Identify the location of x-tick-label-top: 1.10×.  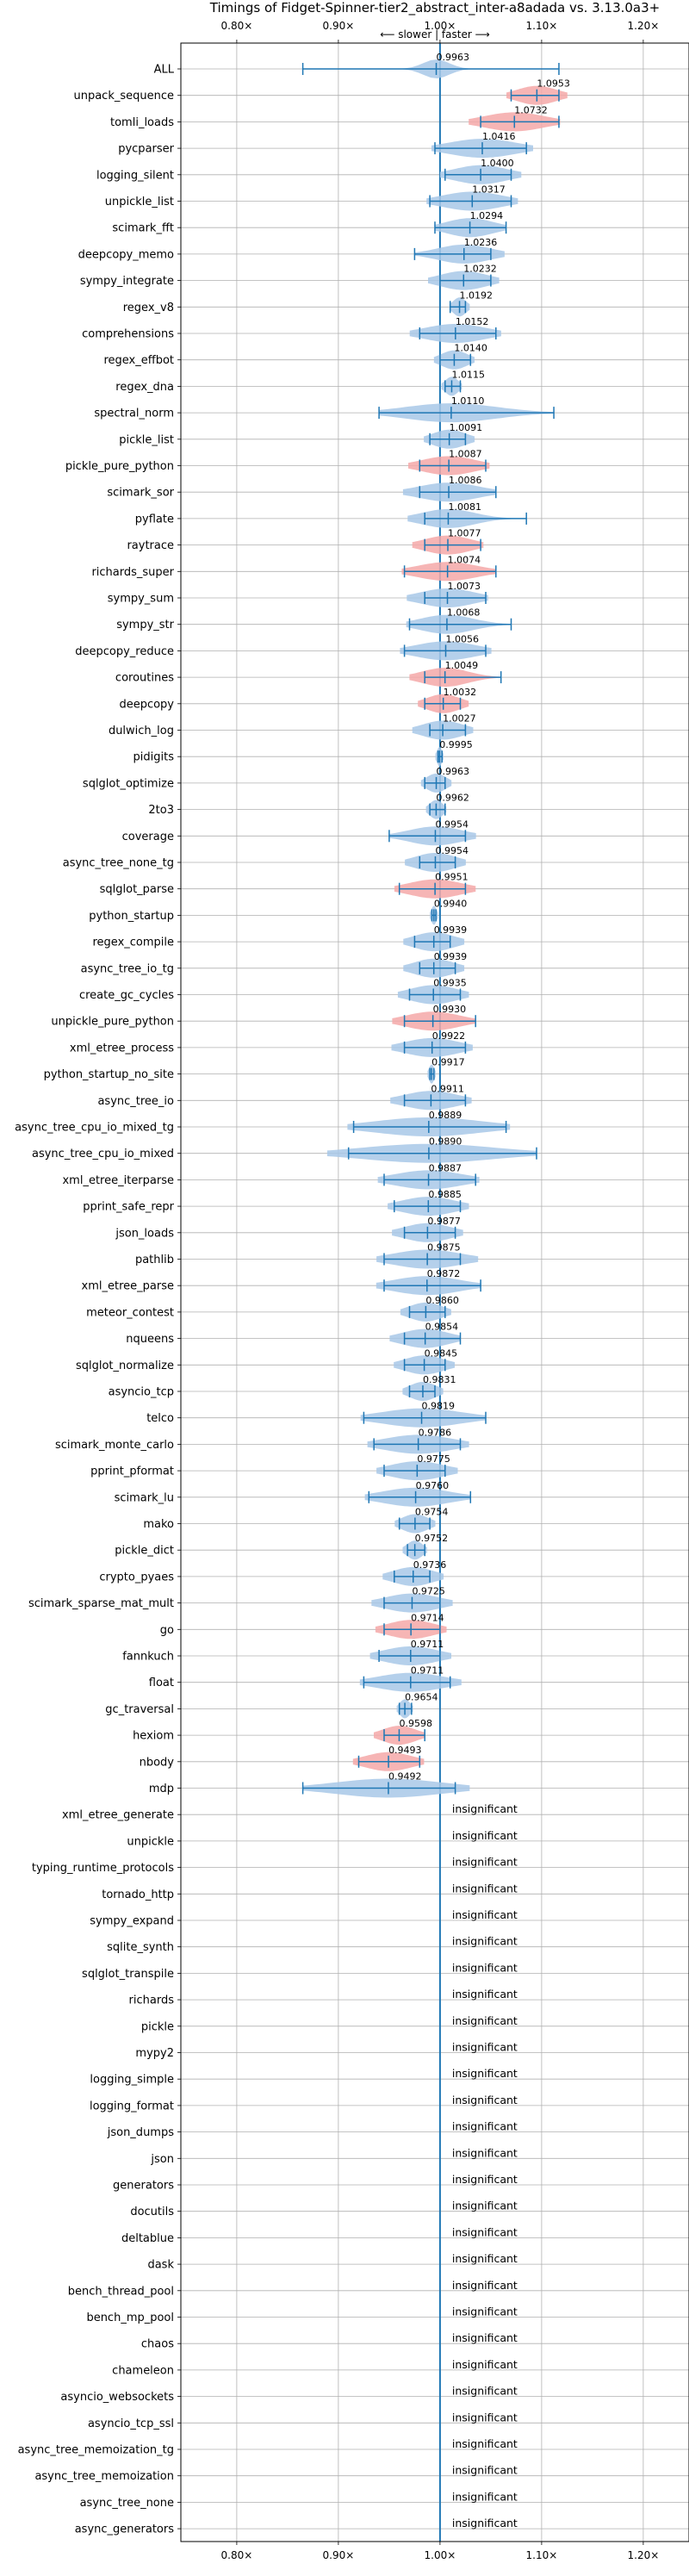
(542, 26).